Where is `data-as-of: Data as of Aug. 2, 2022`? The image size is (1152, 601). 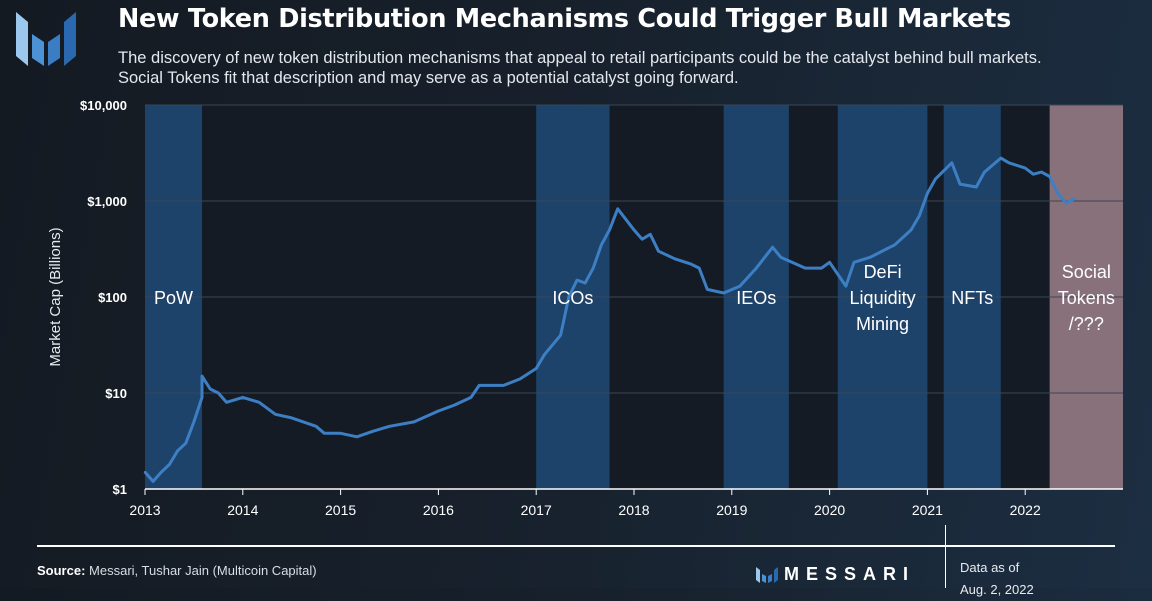
data-as-of: Data as of Aug. 2, 2022 is located at coordinates (997, 579).